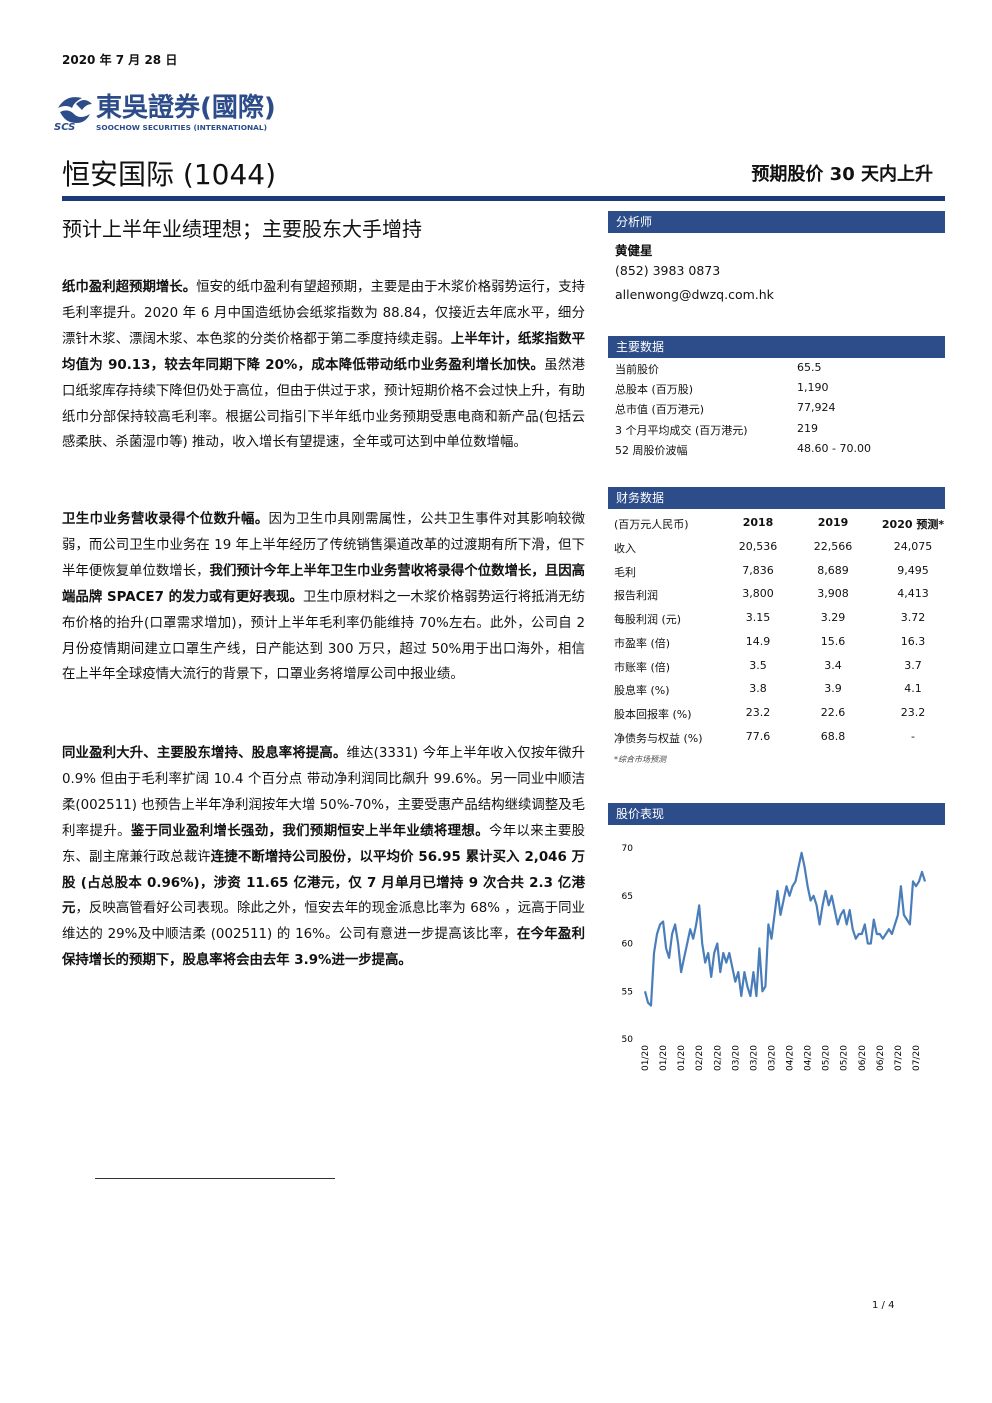  Describe the element at coordinates (776, 222) in the screenshot. I see `section-header: 分析师` at that location.